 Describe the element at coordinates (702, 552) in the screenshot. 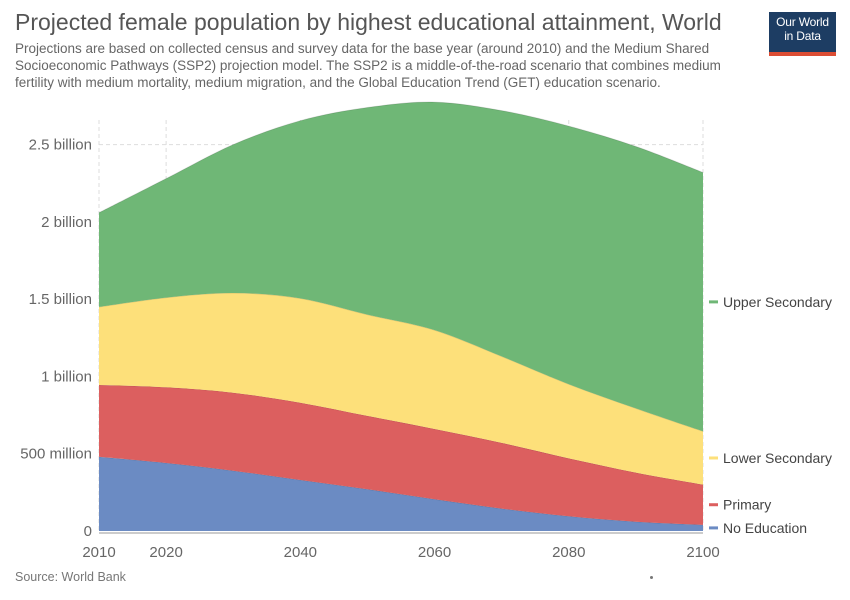

I see `x-tick-label: 2100` at that location.